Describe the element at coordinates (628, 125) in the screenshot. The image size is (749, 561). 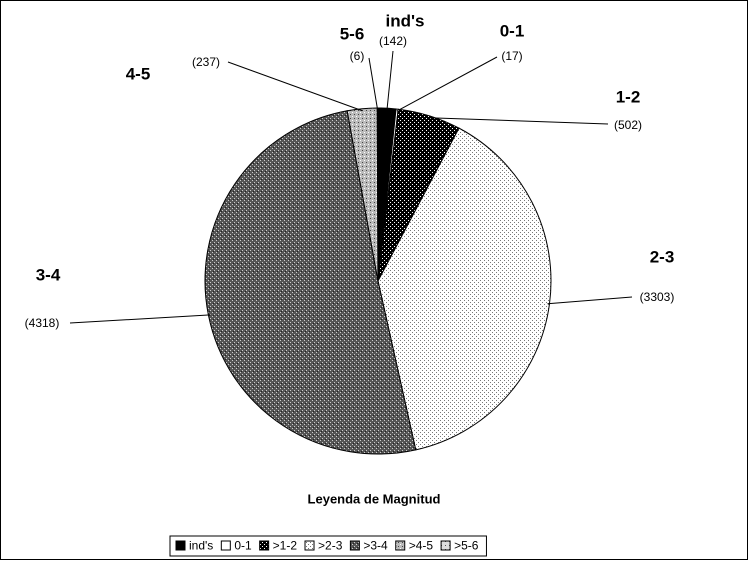
I see `value-label: (502)` at that location.